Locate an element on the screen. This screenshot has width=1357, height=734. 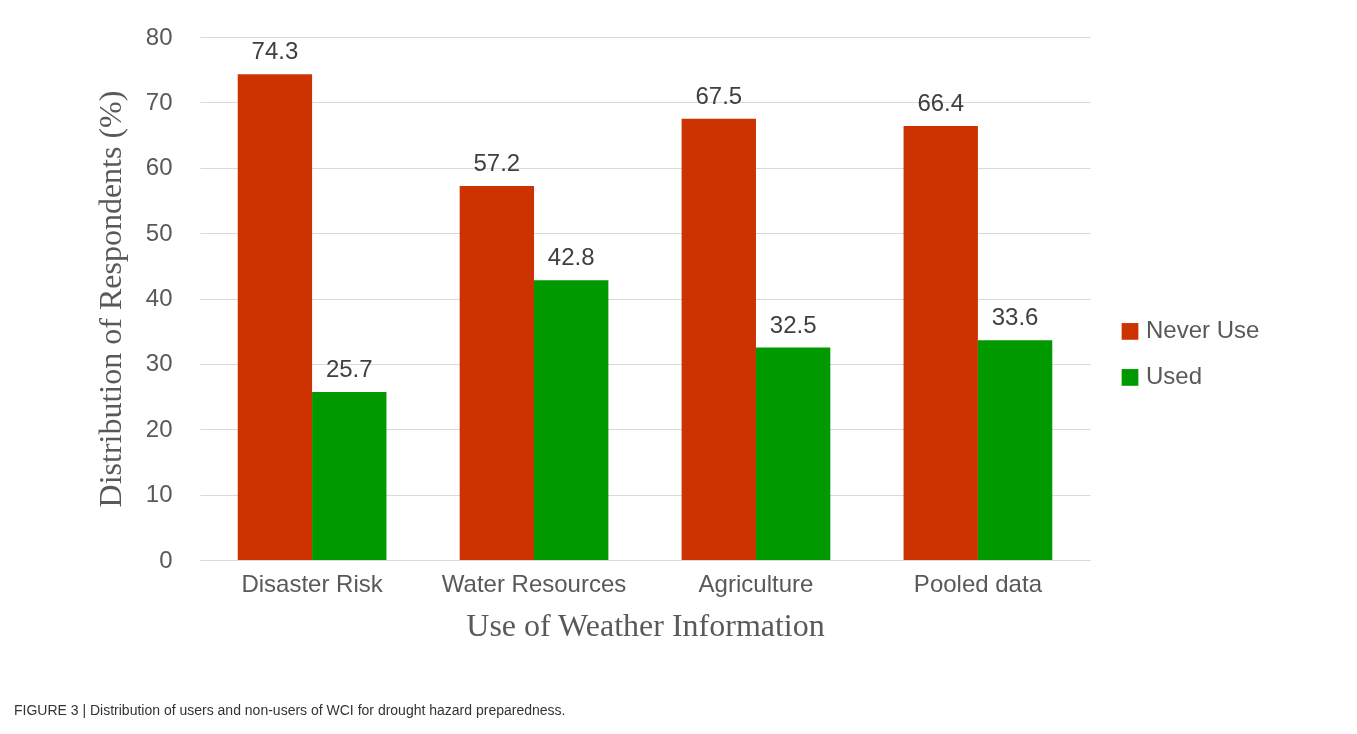
y-tick-label: 30 is located at coordinates (159, 363).